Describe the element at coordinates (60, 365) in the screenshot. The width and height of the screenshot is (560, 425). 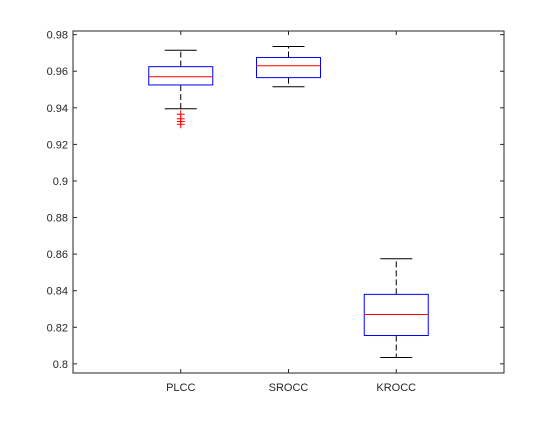
I see `y-tick-label: 0.8` at that location.